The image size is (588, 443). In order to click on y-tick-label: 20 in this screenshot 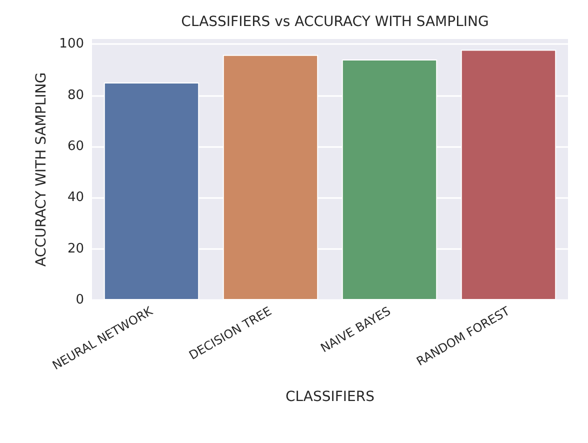, I will do `click(75, 248)`.